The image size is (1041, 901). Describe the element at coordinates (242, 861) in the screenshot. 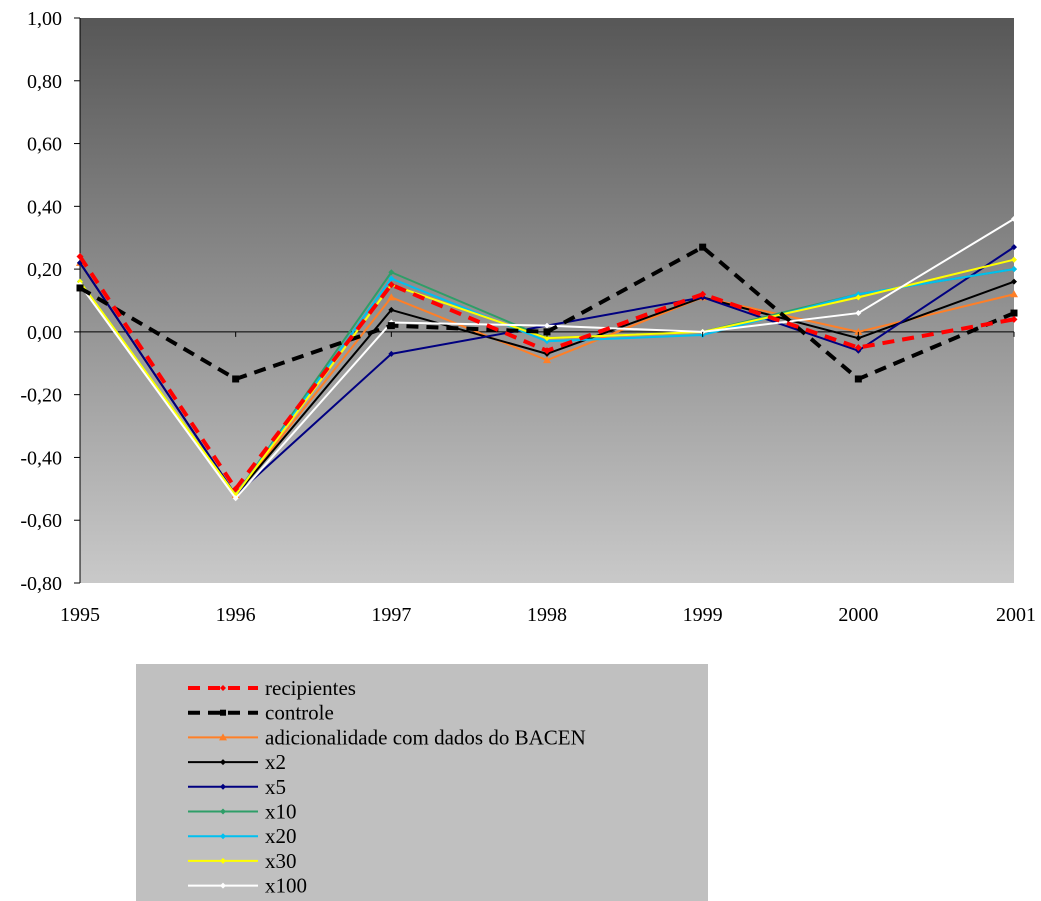

I see `legend-item: x30` at that location.